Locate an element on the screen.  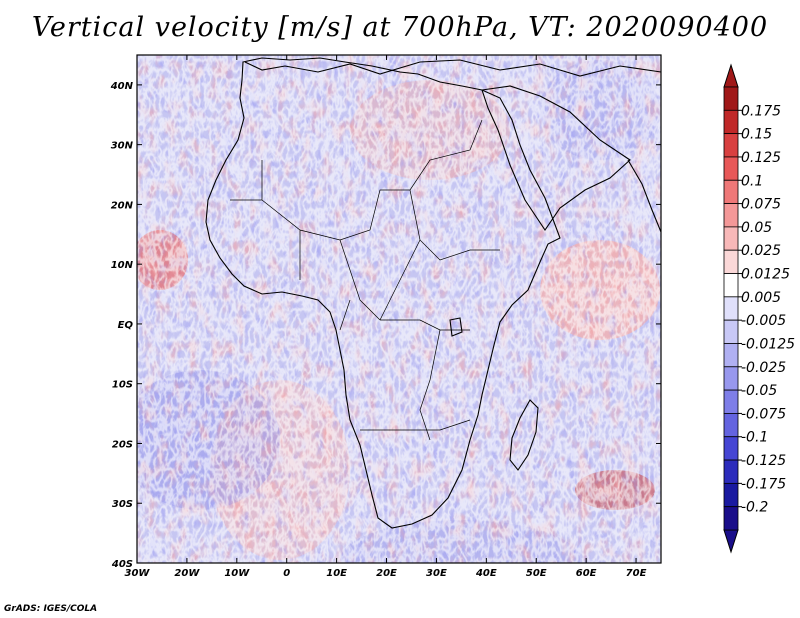
lat-tick-label: 40N is located at coordinates (122, 86).